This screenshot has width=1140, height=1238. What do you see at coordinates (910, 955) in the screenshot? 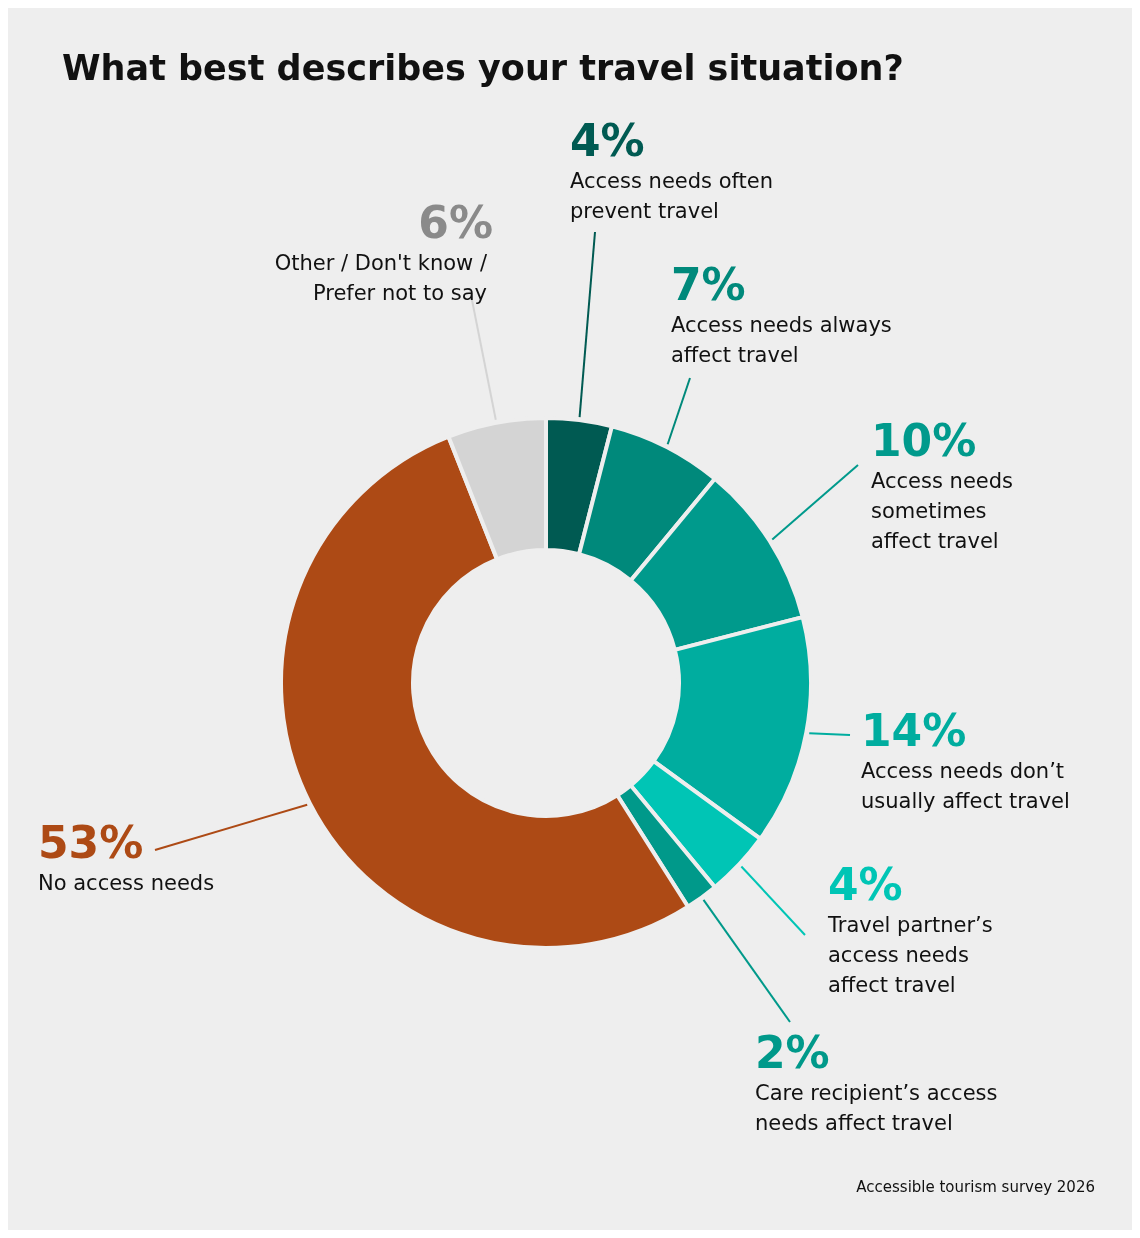
I see `slice-label: Travel partner’s access needs affect travel` at bounding box center [910, 955].